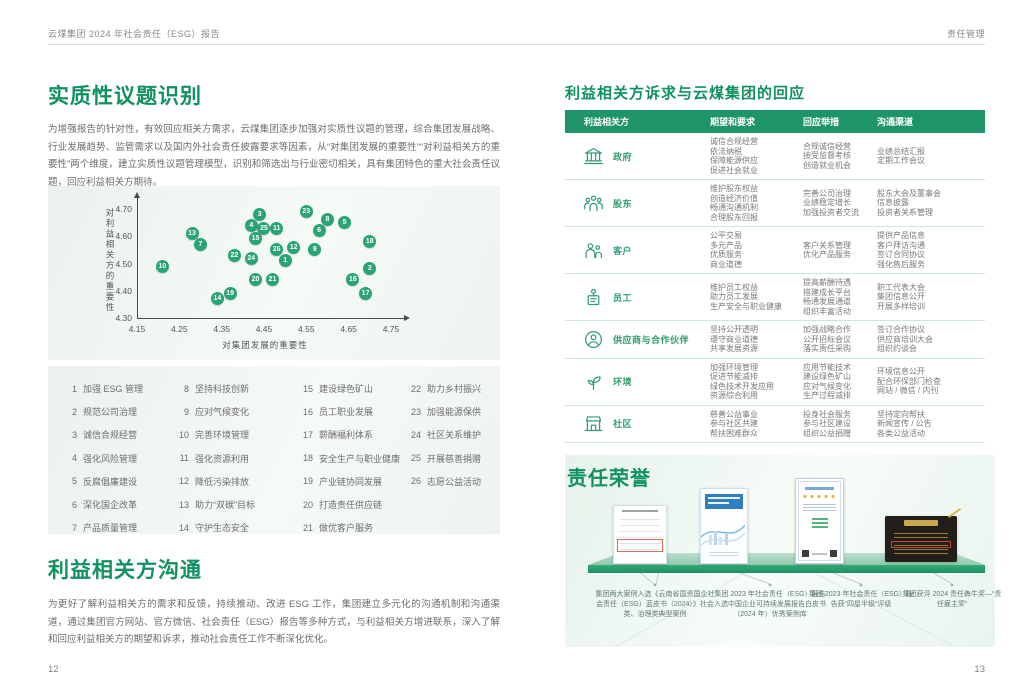 Image resolution: width=1024 pixels, height=694 pixels. Describe the element at coordinates (110, 458) in the screenshot. I see `issue-label: 强化风险管理` at that location.